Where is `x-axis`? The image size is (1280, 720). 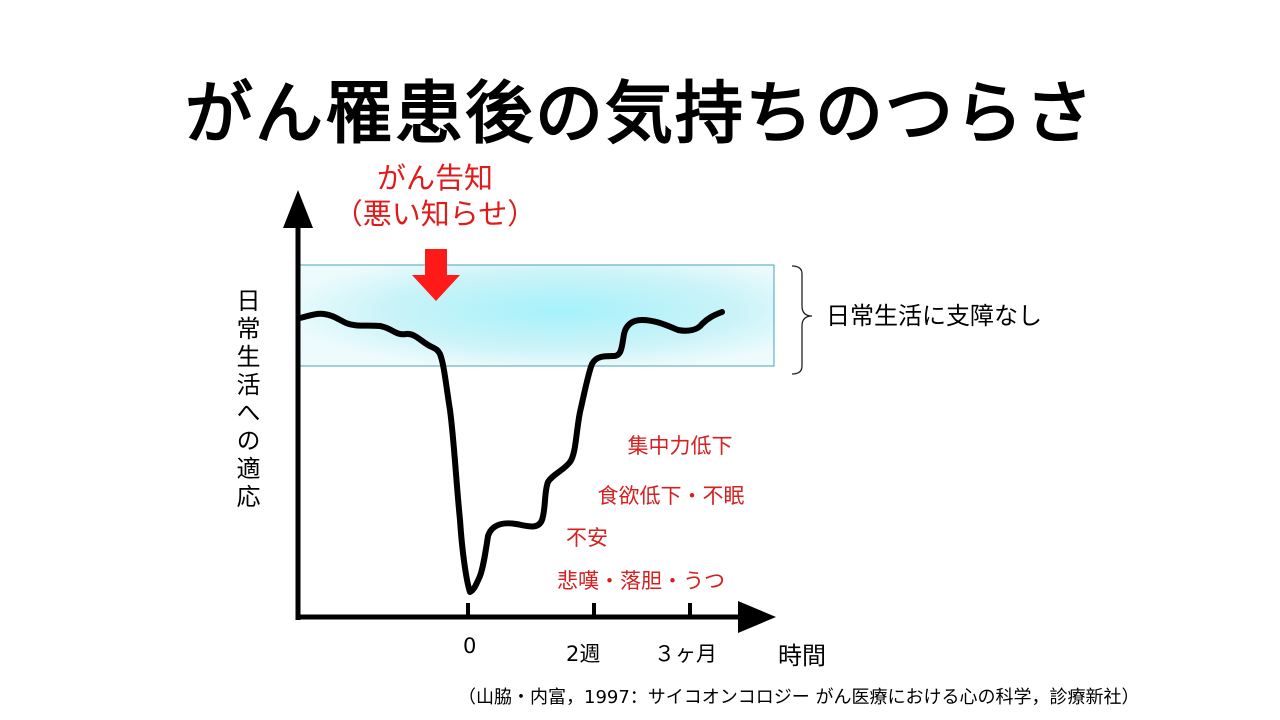
x-axis is located at coordinates (536, 617).